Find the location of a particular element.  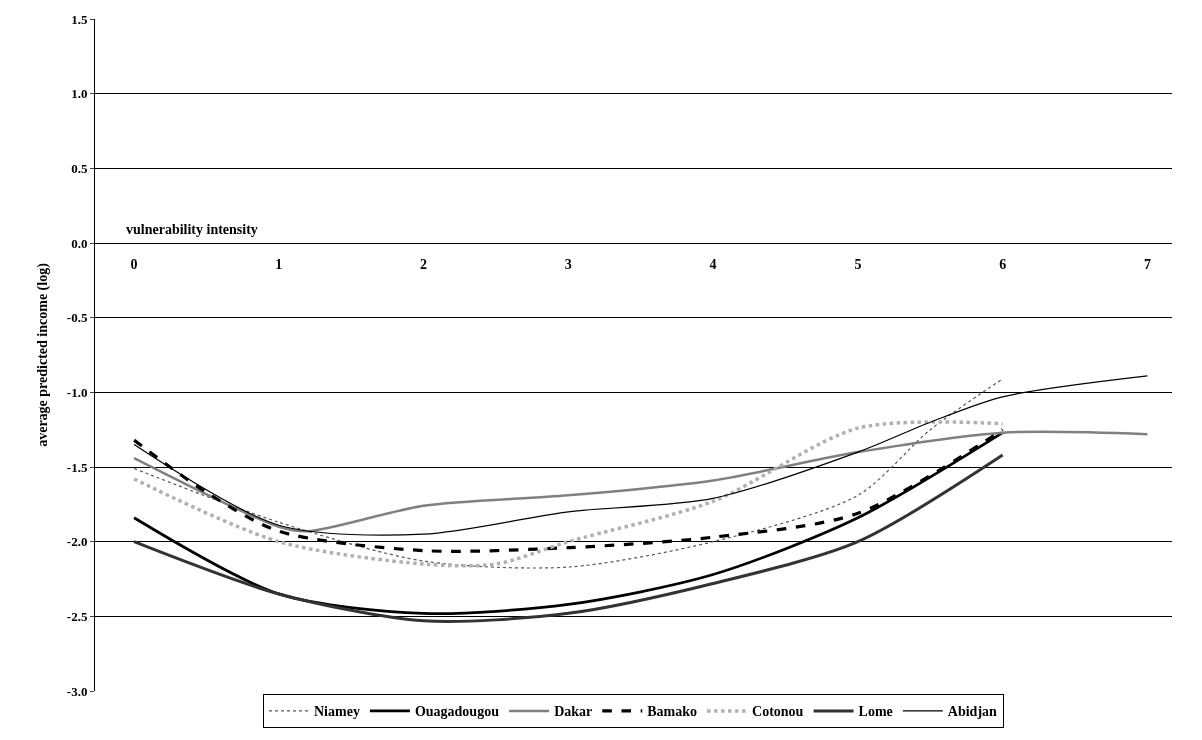

x-tick-label: 6 is located at coordinates (1003, 264).